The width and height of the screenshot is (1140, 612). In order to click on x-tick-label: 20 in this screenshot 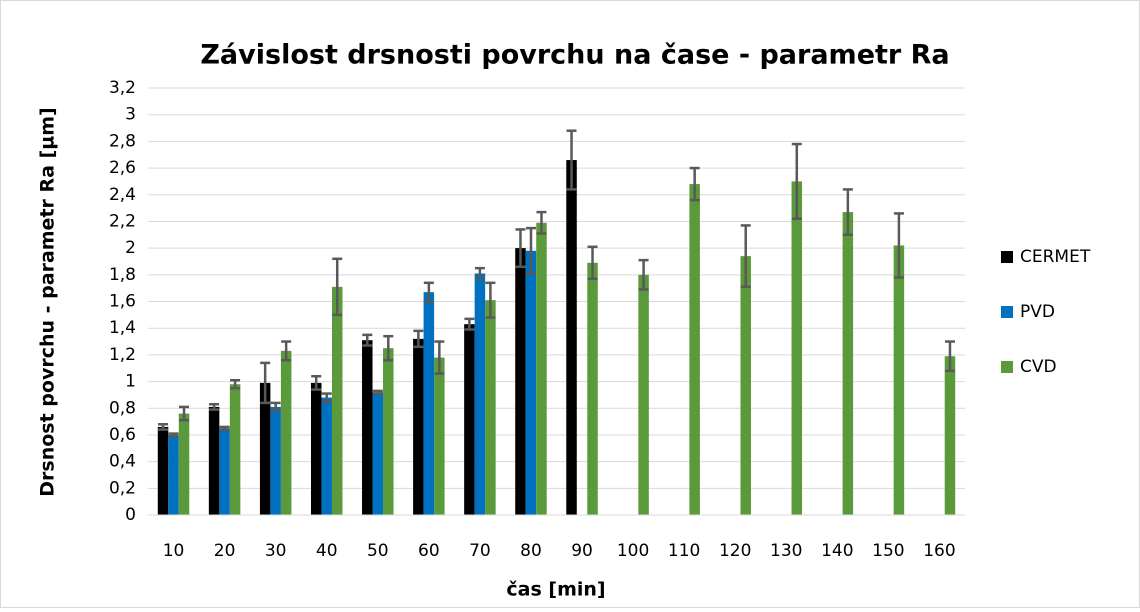, I will do `click(225, 551)`.